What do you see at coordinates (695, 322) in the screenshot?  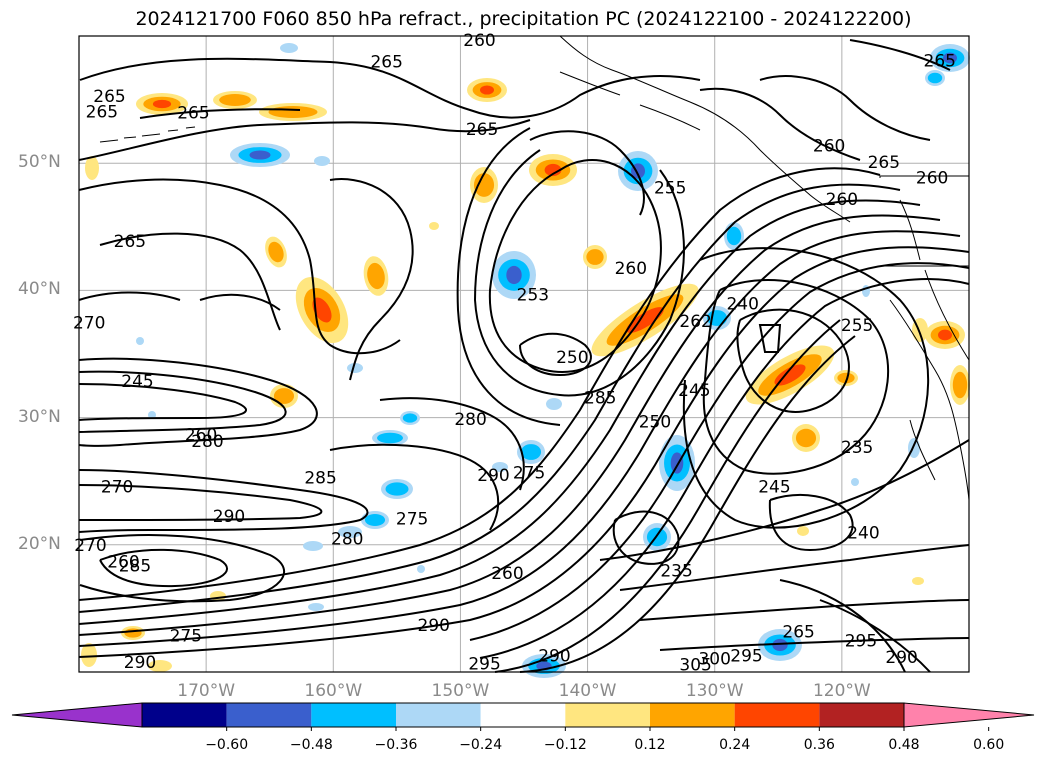 I see `contour-label: 262` at bounding box center [695, 322].